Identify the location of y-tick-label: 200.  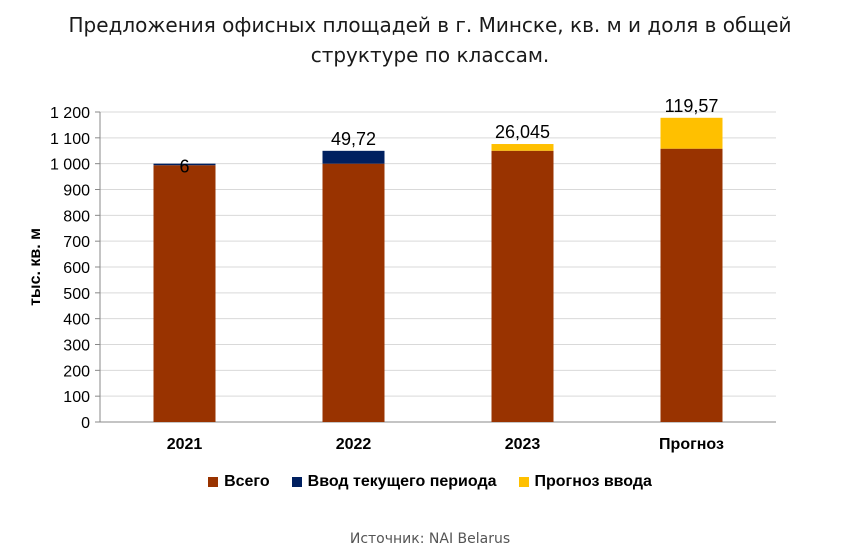
(76, 371).